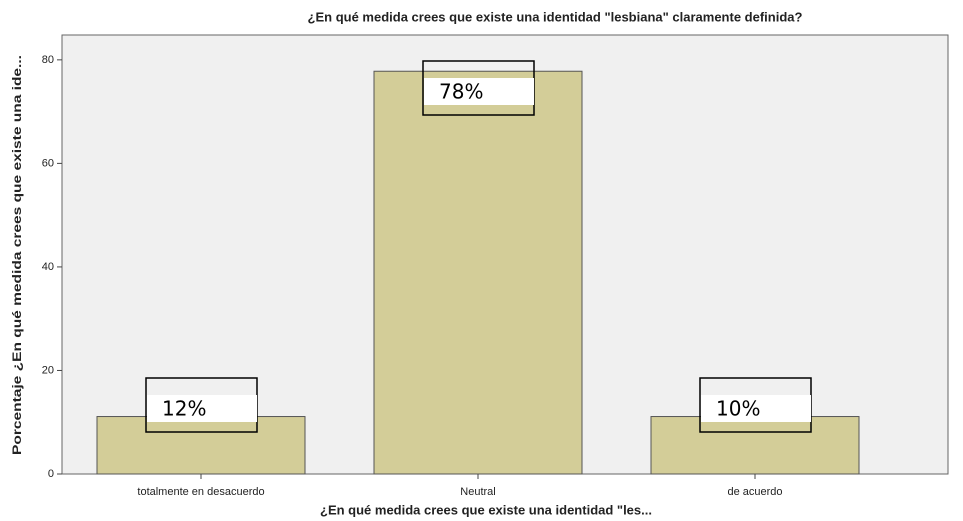 This screenshot has height=521, width=963. I want to click on y-tick-label: 20, so click(48, 370).